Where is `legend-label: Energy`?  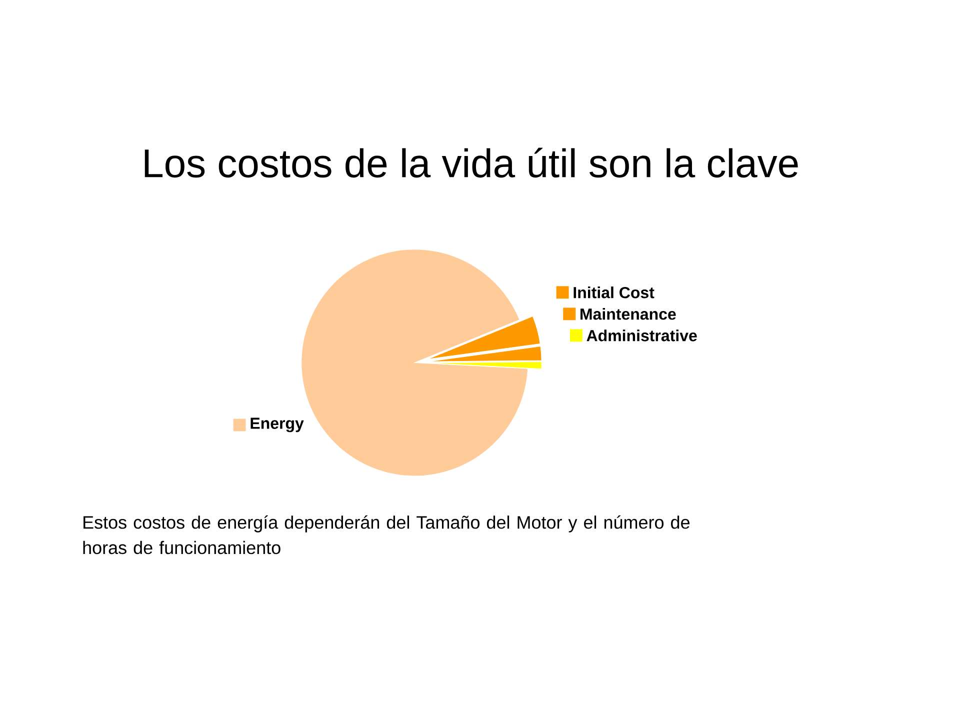
legend-label: Energy is located at coordinates (277, 425).